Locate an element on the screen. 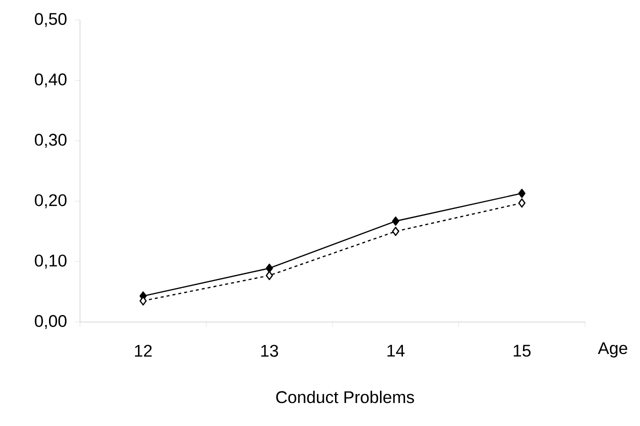 The height and width of the screenshot is (426, 640). x-tick-label: 12 is located at coordinates (143, 350).